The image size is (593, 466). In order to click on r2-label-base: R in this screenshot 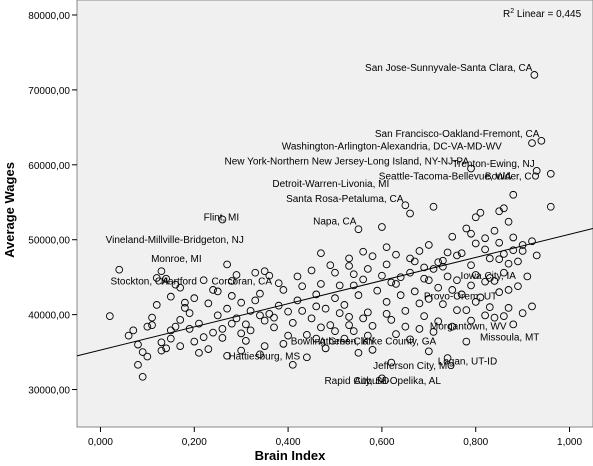, I will do `click(506, 14)`.